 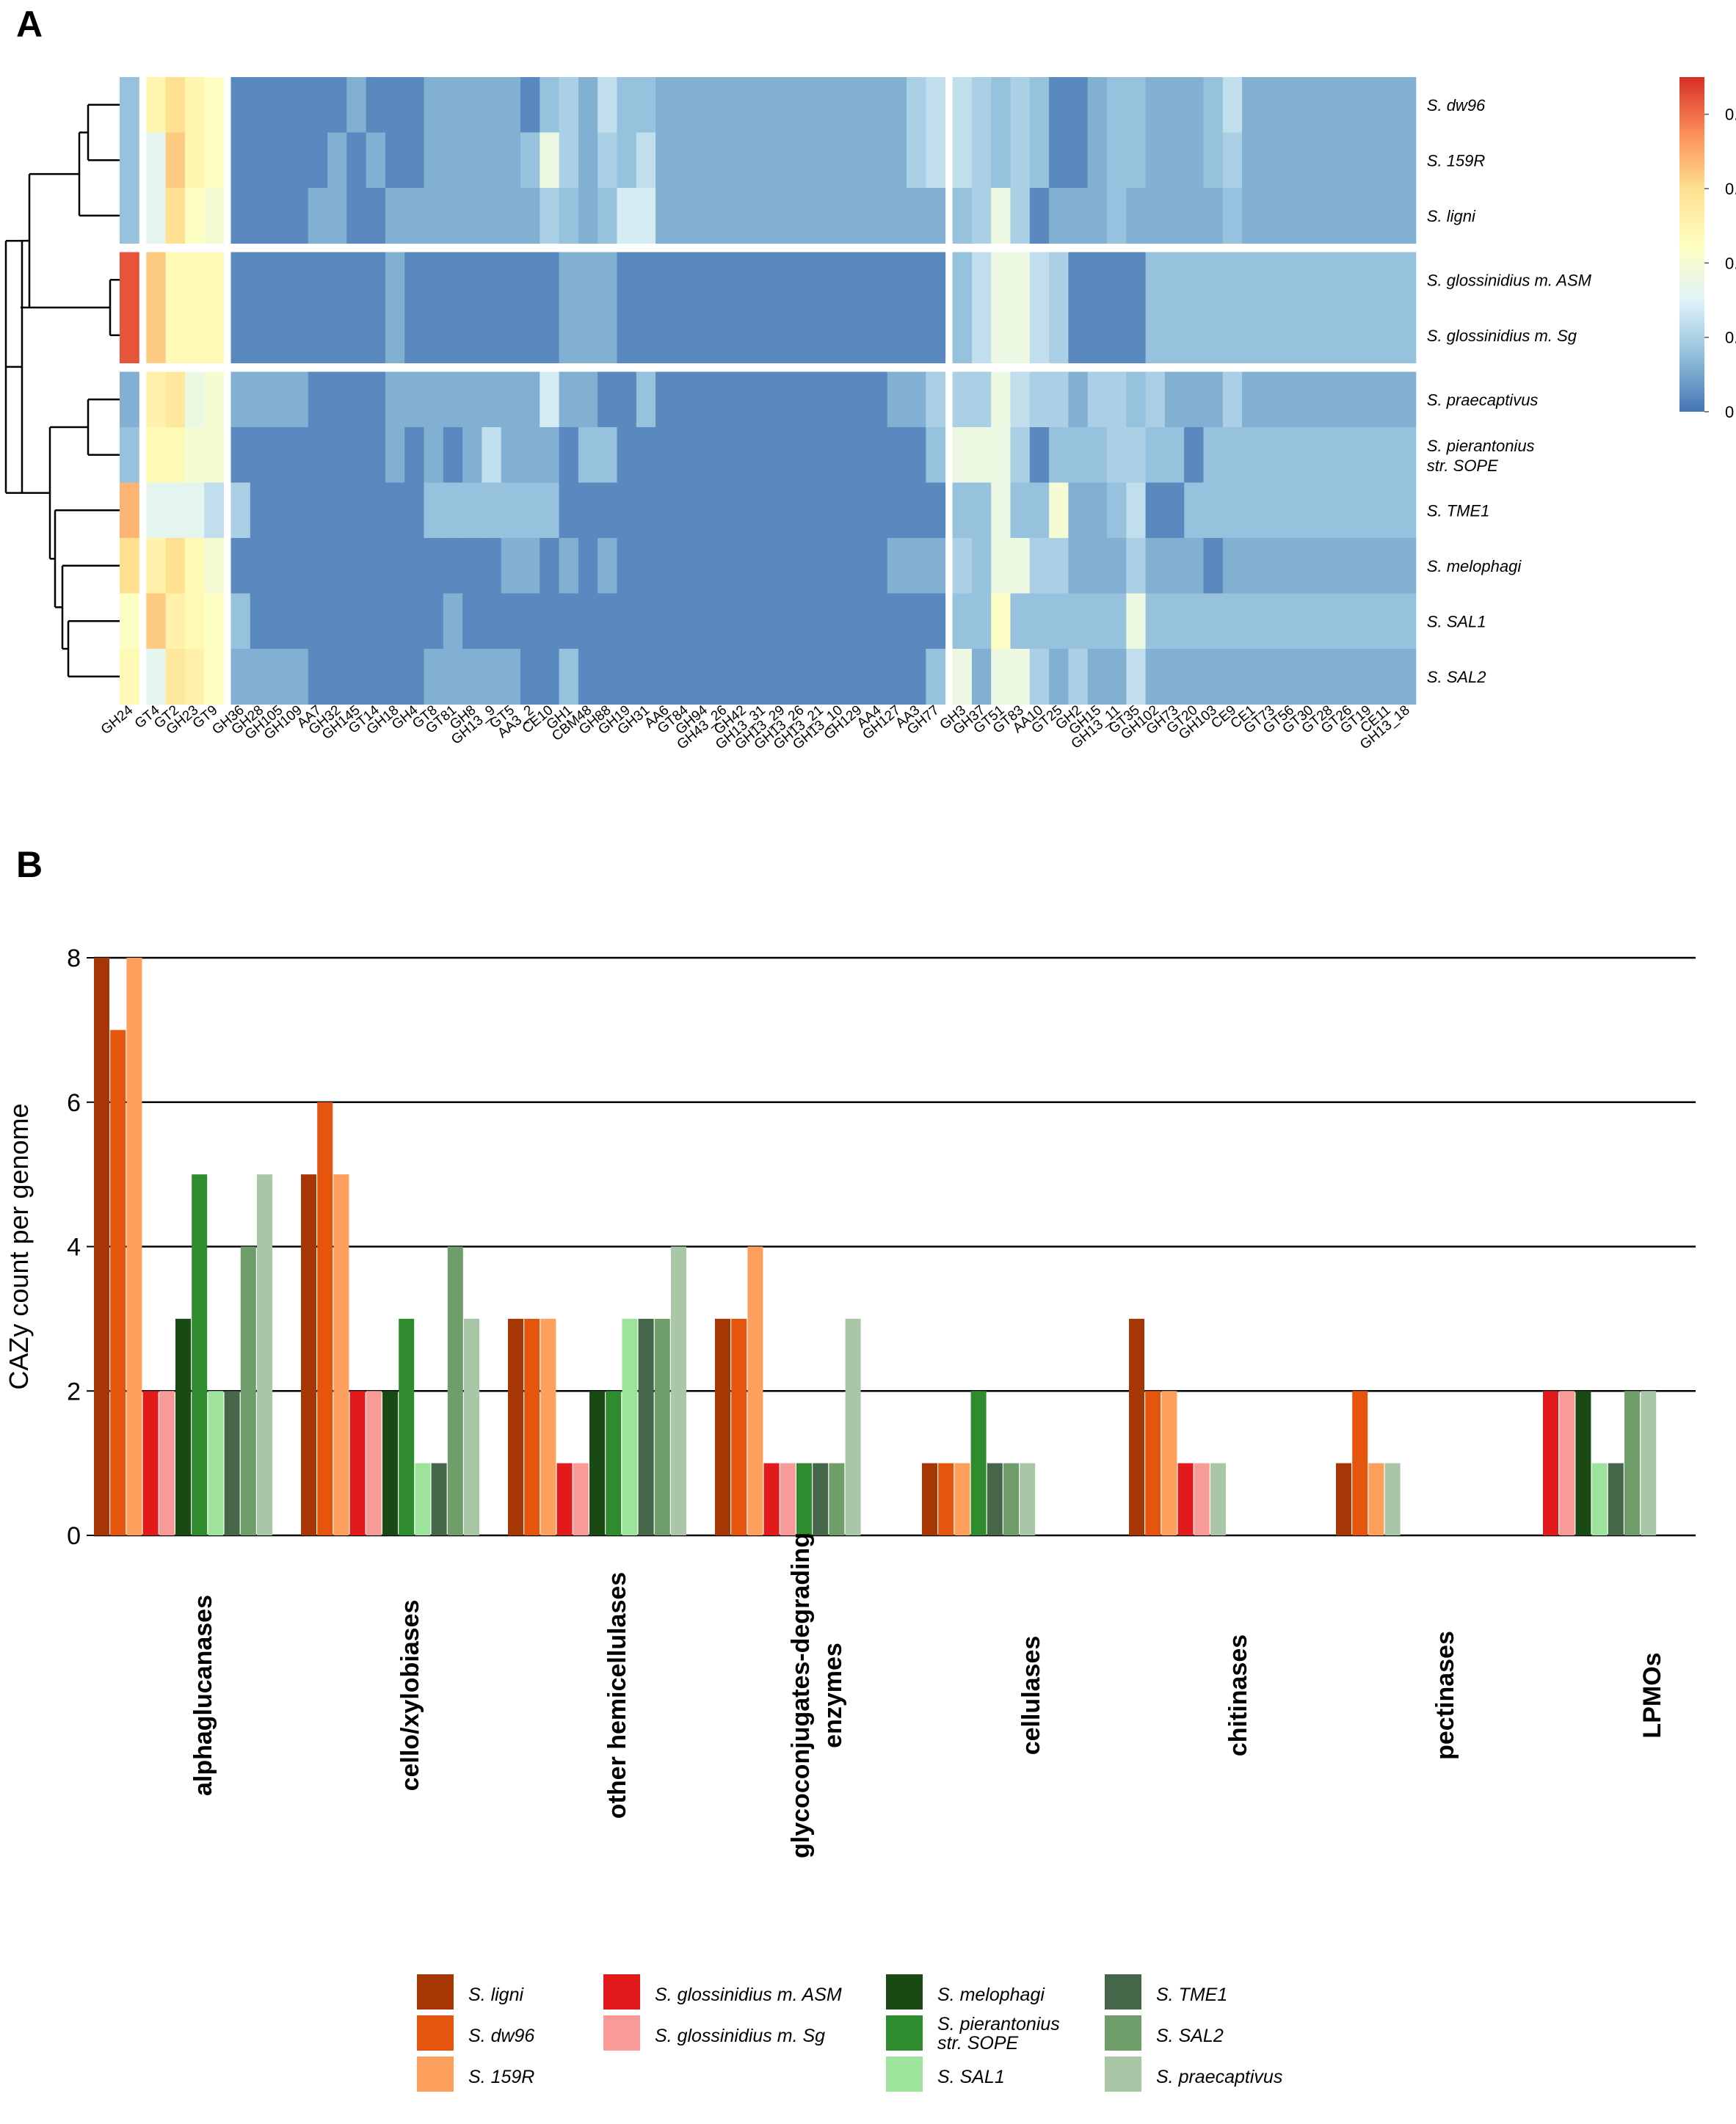 What do you see at coordinates (998, 2024) in the screenshot?
I see `legend-label-line: S. pierantonius` at bounding box center [998, 2024].